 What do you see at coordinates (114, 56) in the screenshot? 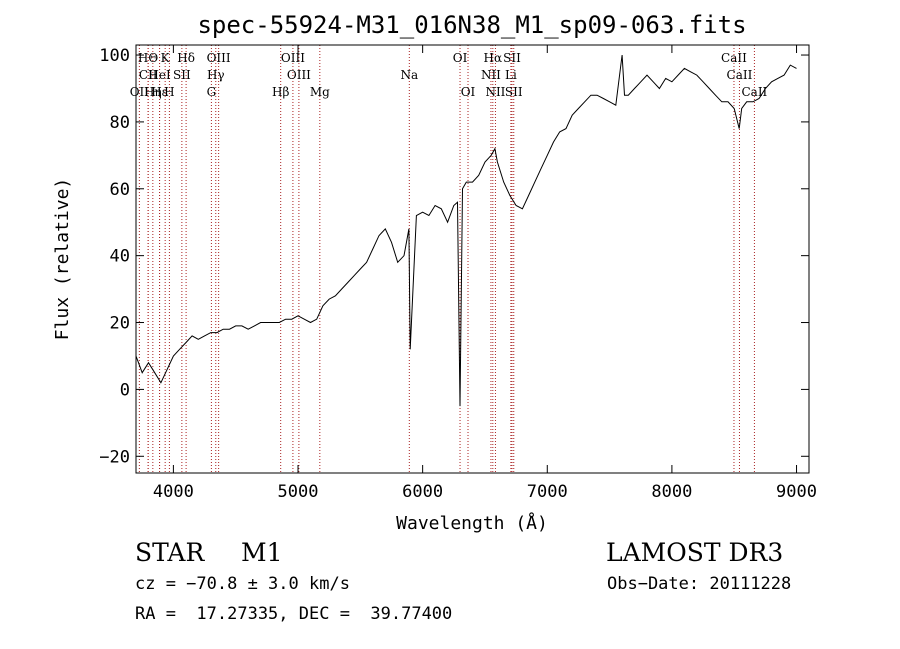
I see `y-tick-label-6: 100` at bounding box center [114, 56].